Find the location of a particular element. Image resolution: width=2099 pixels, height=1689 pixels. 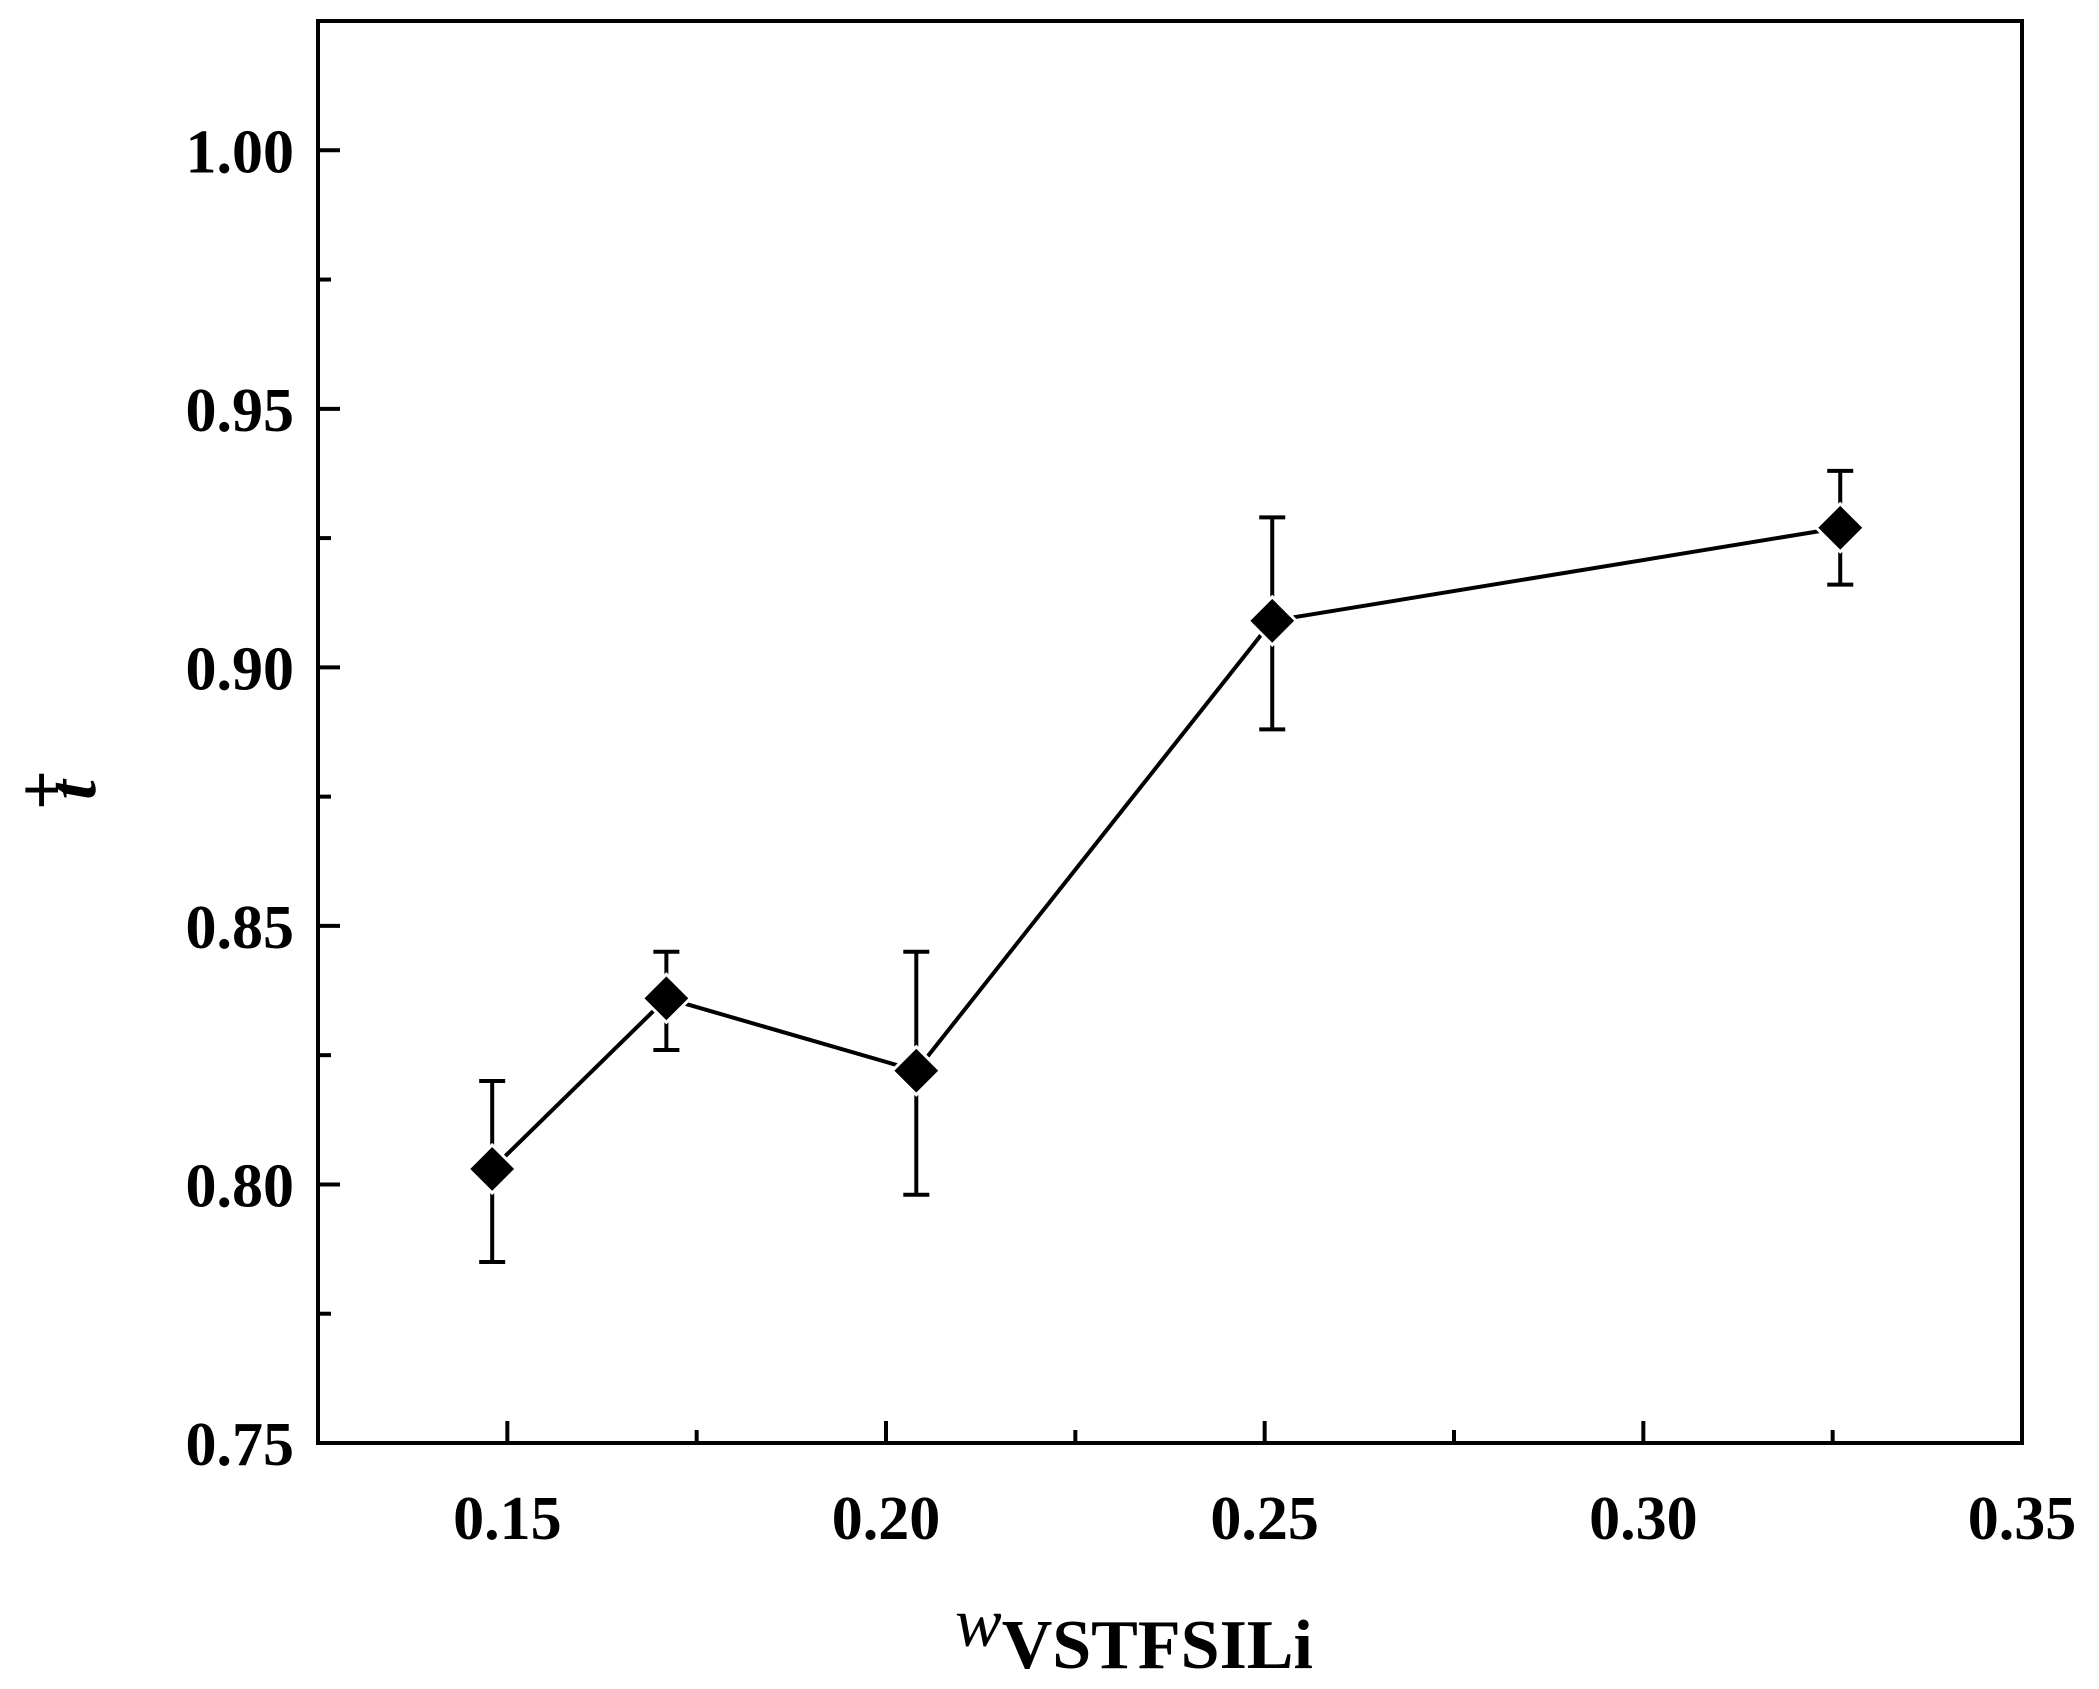

x-tick-label: 0.25 is located at coordinates (1264, 1519).